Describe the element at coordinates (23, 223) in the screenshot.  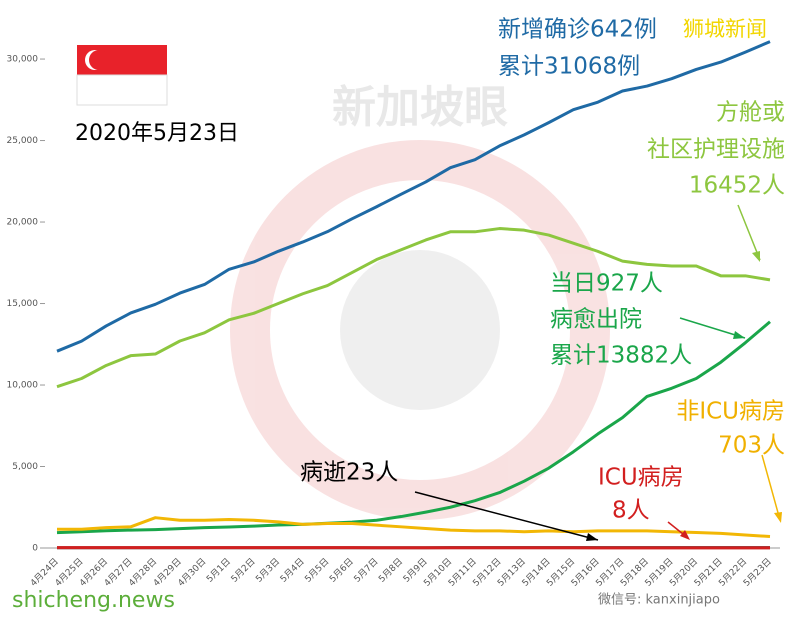
I see `y-tick-label: 20,000` at that location.